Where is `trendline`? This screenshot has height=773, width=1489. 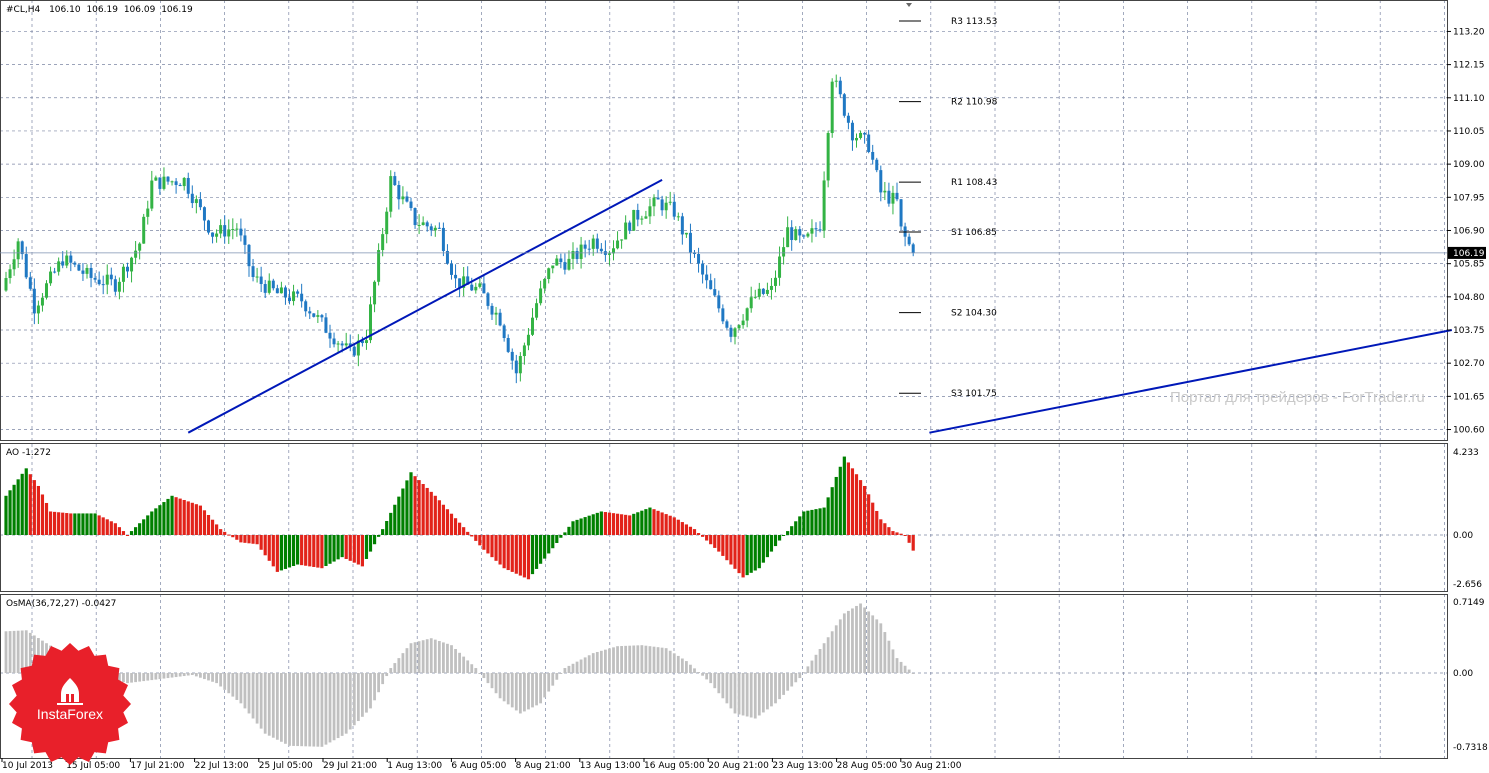
trendline is located at coordinates (425, 306).